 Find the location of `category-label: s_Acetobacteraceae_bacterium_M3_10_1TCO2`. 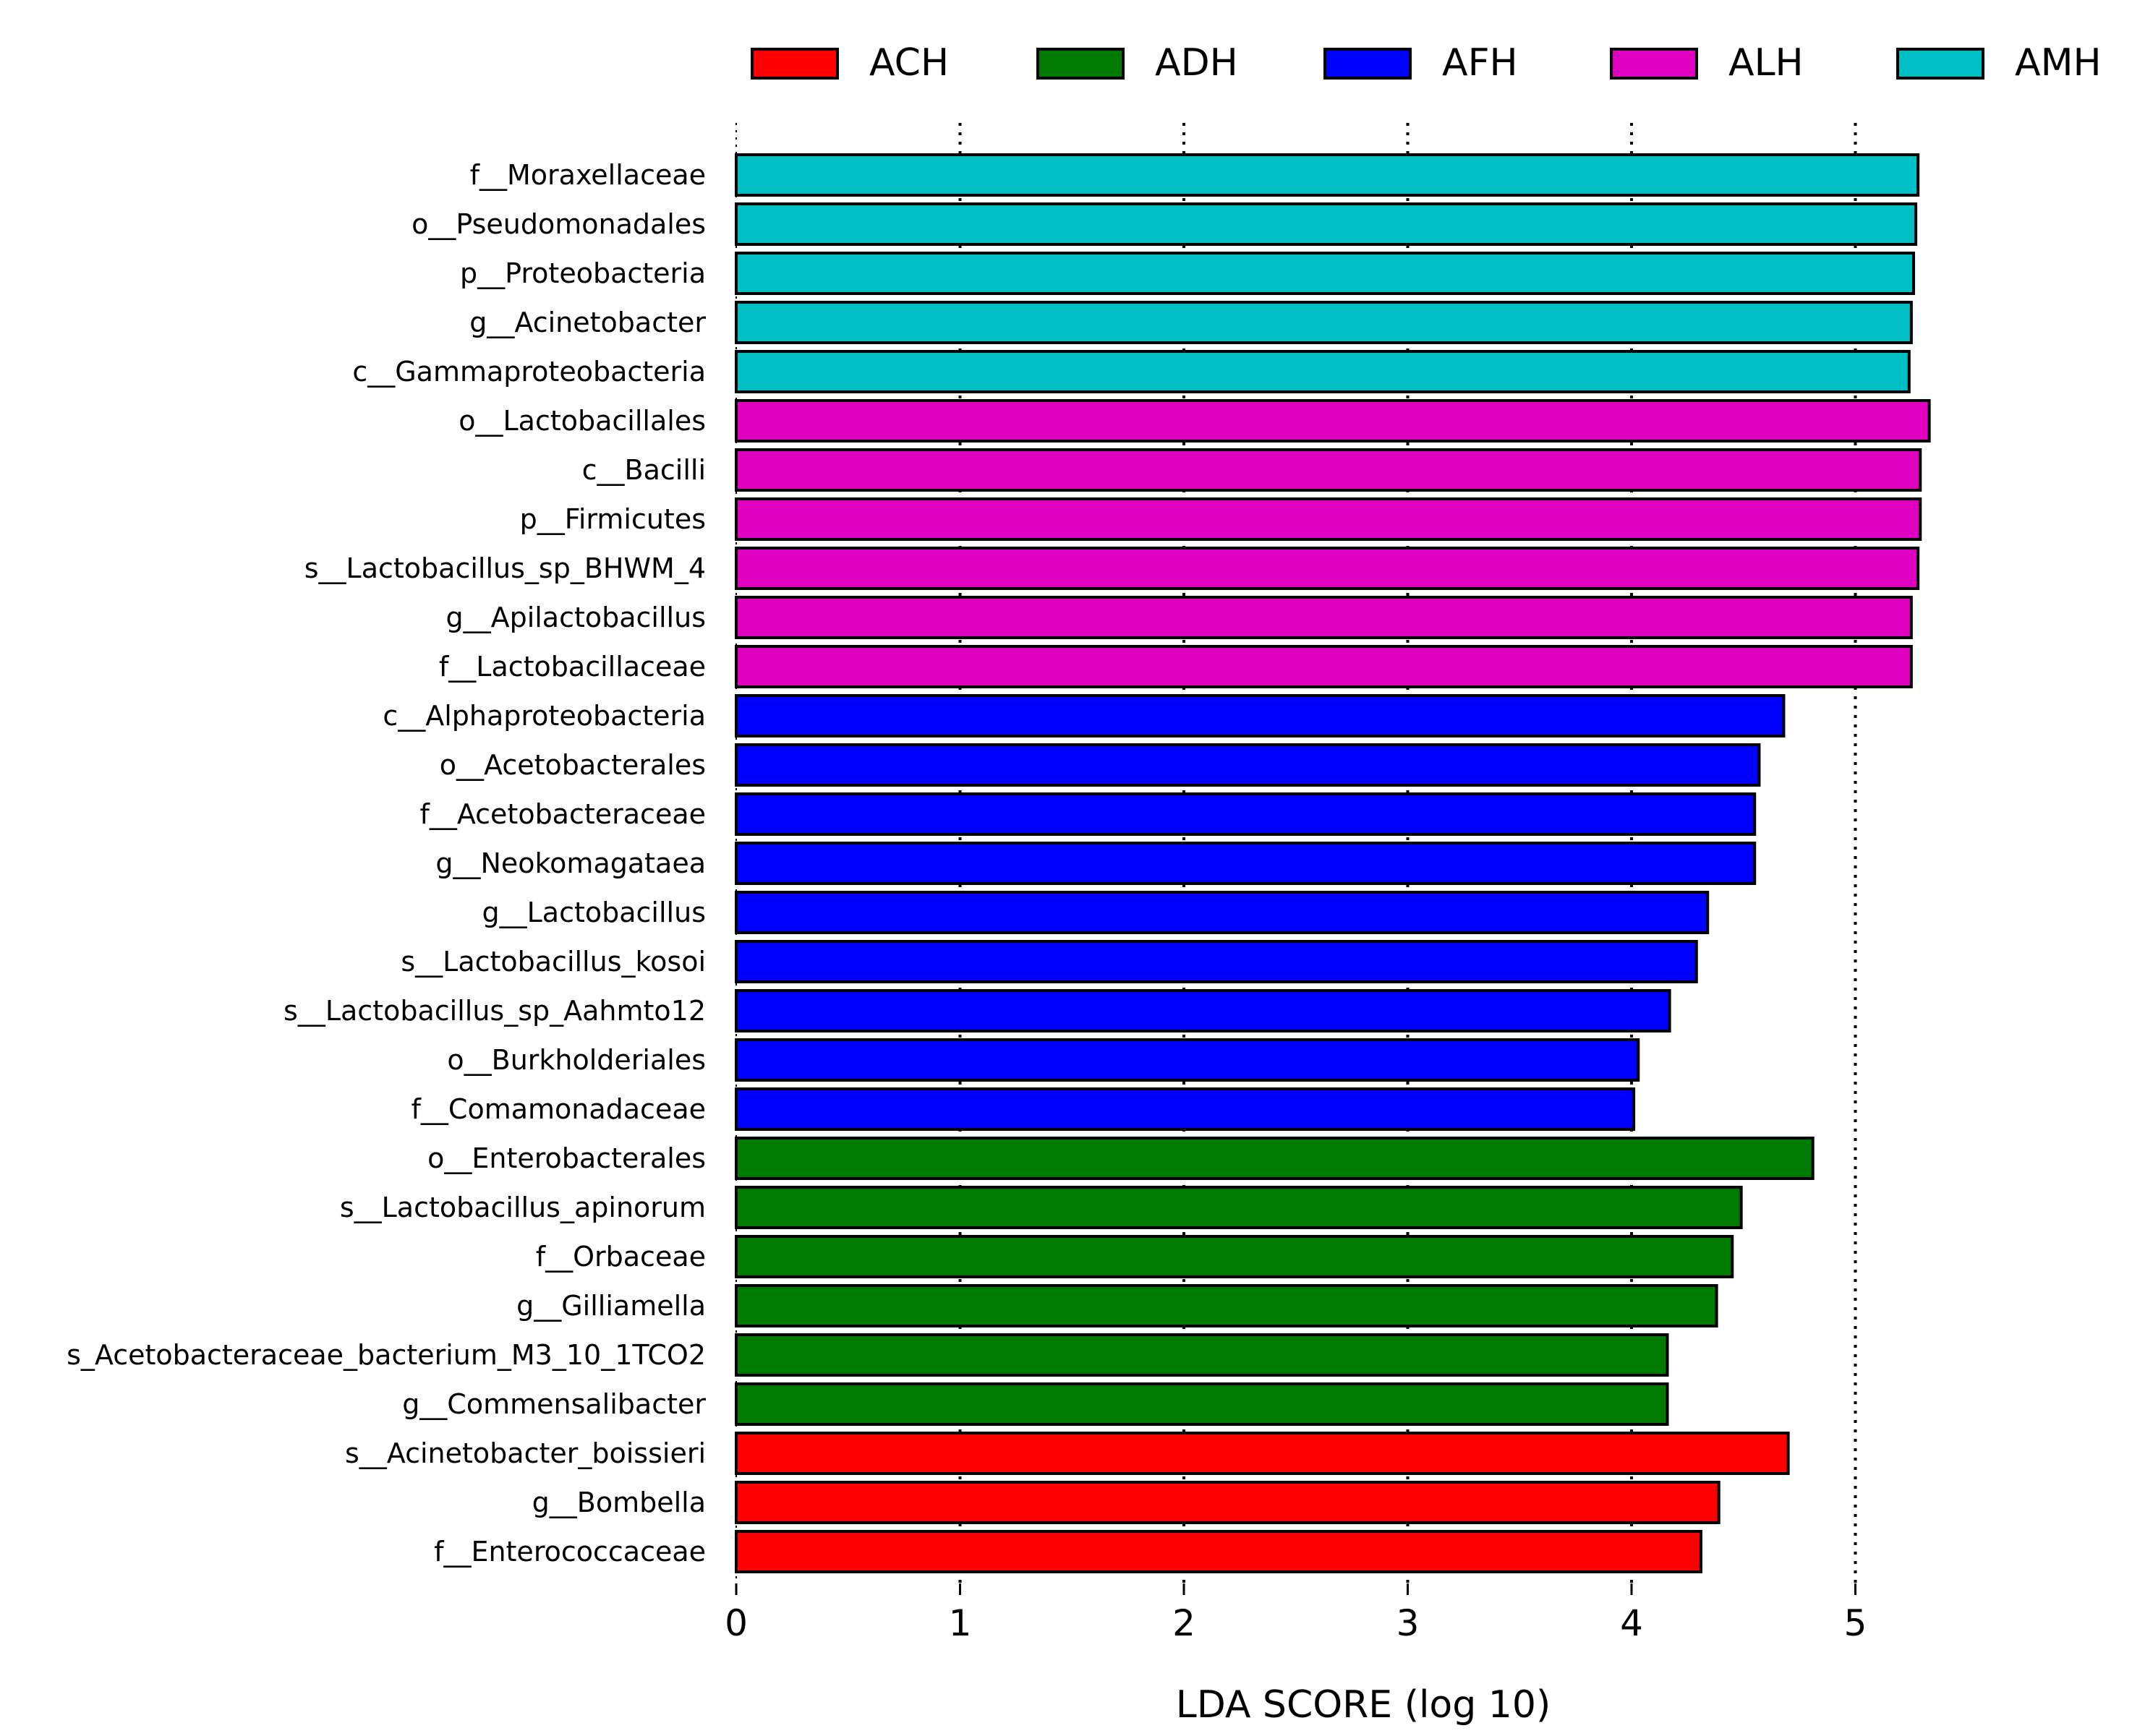

category-label: s_Acetobacteraceae_bacterium_M3_10_1TCO2 is located at coordinates (386, 1355).